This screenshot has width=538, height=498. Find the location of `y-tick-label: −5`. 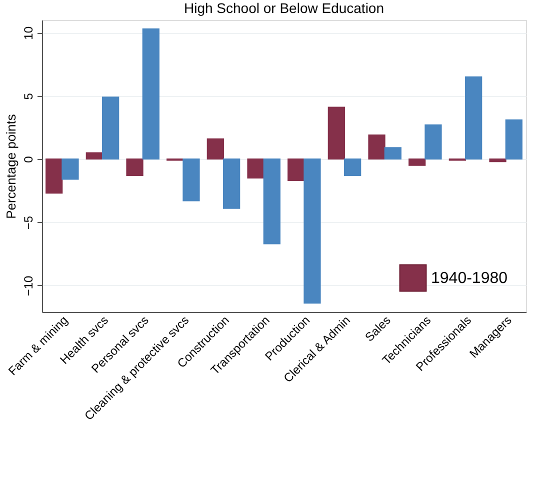

y-tick-label: −5 is located at coordinates (29, 223).